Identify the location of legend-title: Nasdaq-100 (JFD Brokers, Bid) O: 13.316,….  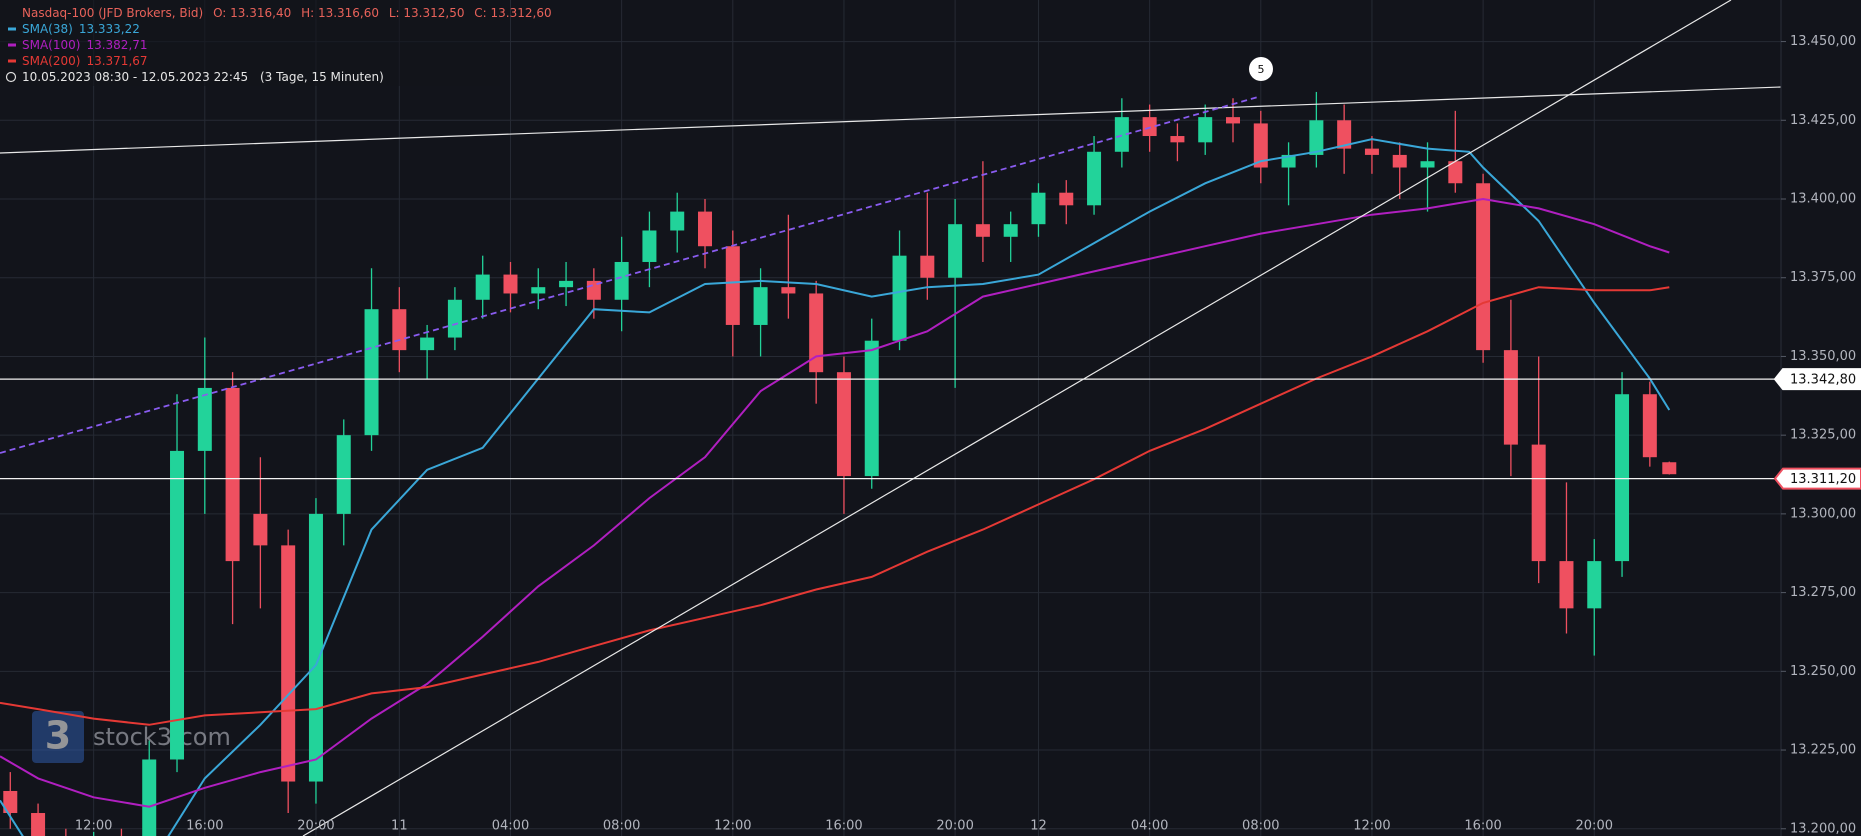
(287, 13).